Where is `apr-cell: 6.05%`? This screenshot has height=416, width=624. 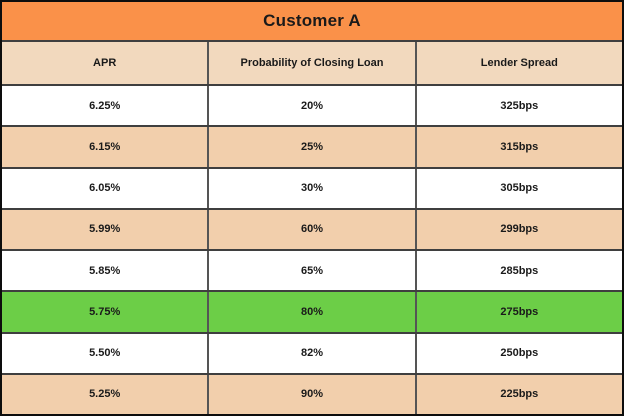 apr-cell: 6.05% is located at coordinates (106, 188).